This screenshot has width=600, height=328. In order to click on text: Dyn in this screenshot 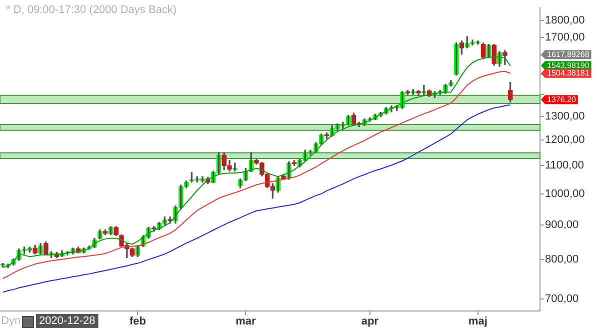, I will do `click(11, 321)`.